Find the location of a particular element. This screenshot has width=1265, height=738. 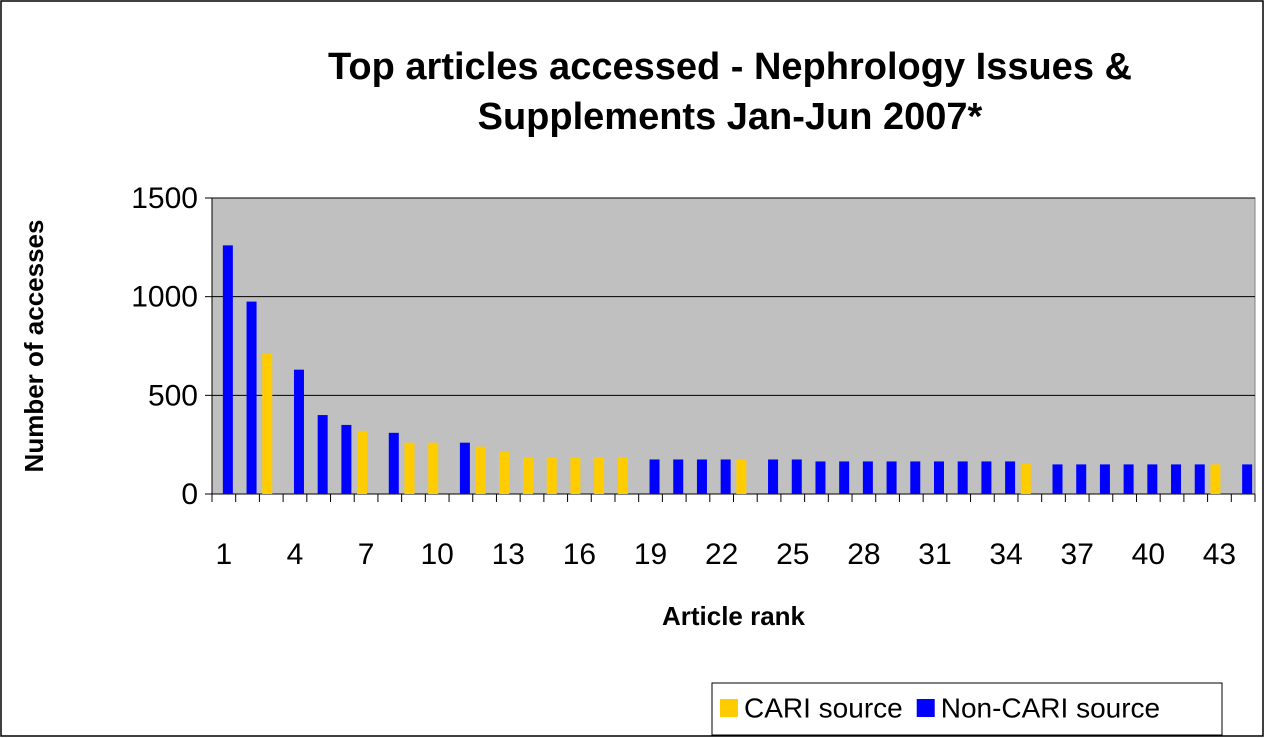

x-tick-label: 40 is located at coordinates (1148, 554).